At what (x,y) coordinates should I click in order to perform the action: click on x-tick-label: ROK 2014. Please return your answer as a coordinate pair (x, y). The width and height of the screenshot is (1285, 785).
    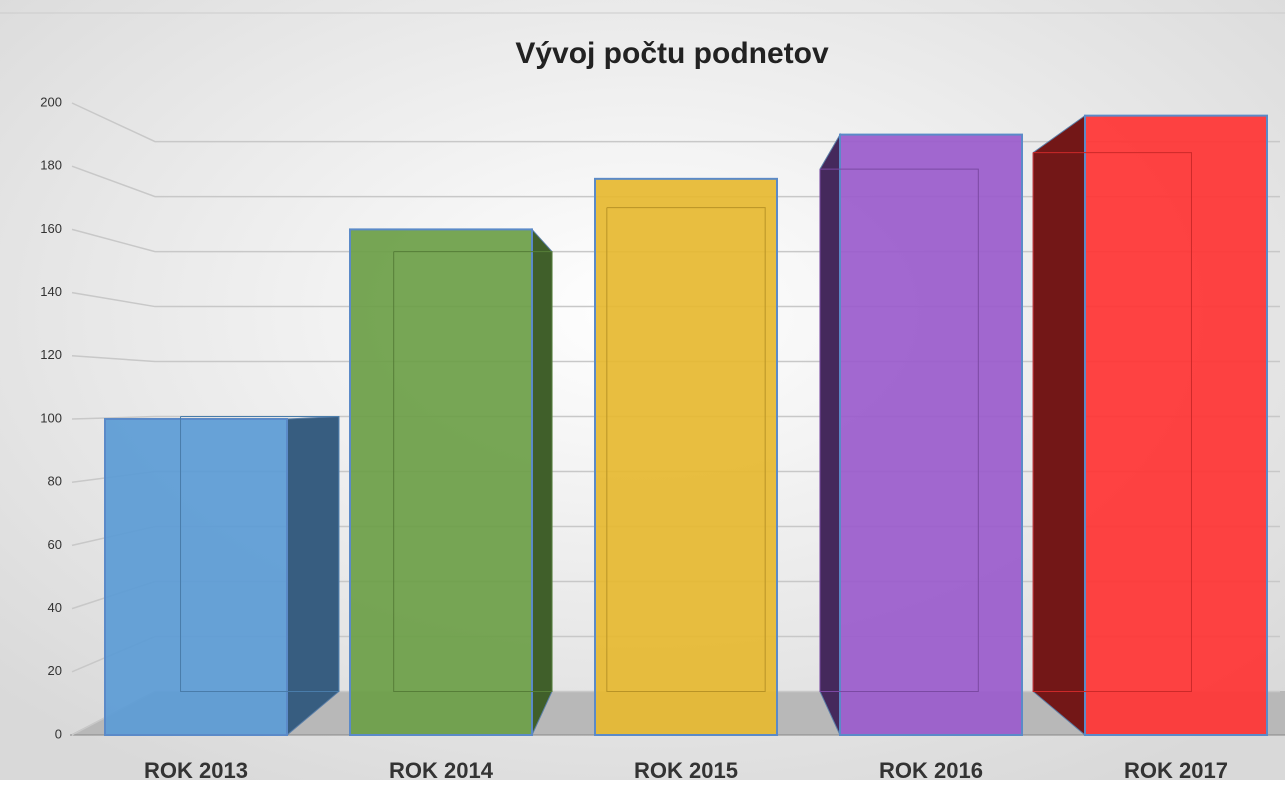
    Looking at the image, I should click on (441, 769).